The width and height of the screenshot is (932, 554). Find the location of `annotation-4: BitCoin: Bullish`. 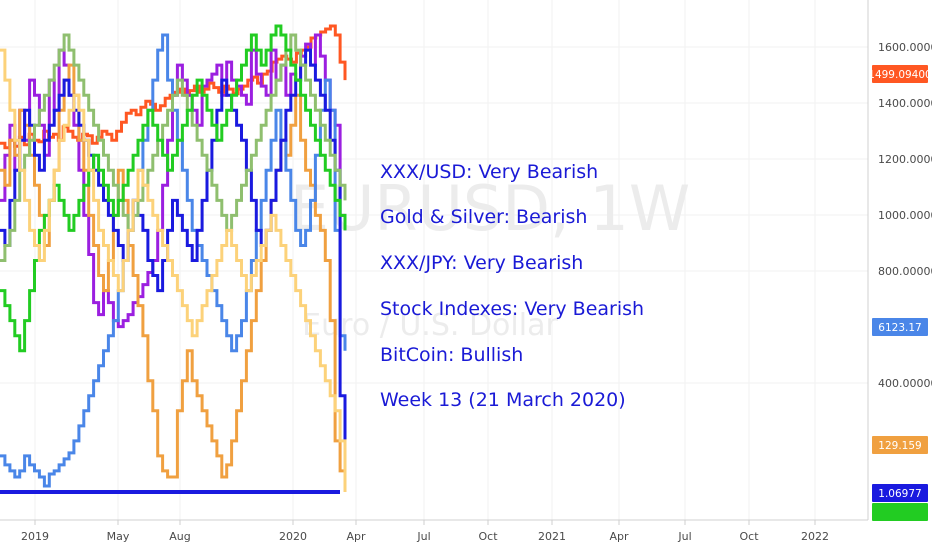

annotation-4: BitCoin: Bullish is located at coordinates (451, 355).